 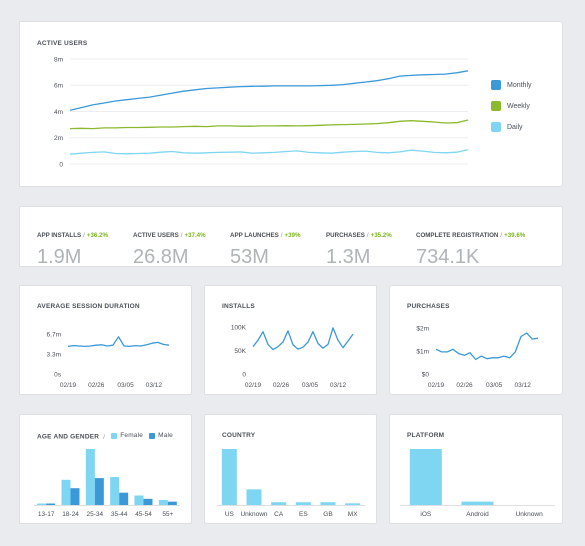 I want to click on kpi-complete-registration: COMPLETE REGISTRATION / +39.6% 734.1K, so click(x=470, y=246).